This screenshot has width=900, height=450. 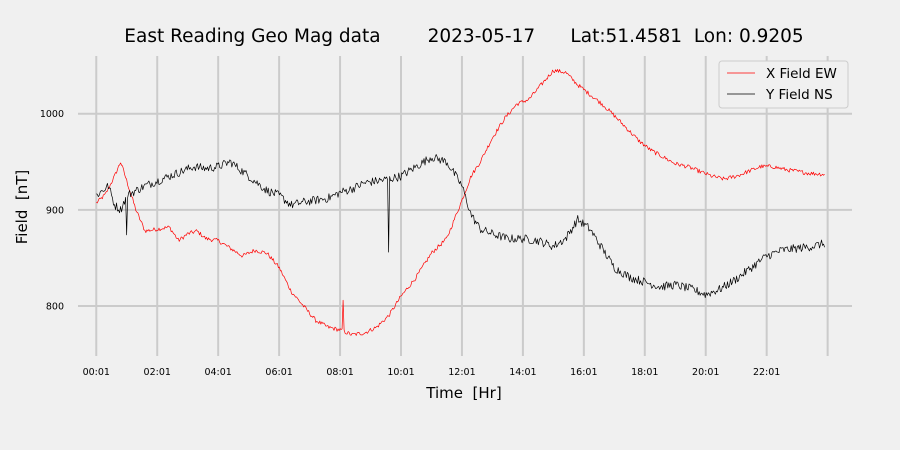 I want to click on y-tick-label: 900, so click(x=55, y=210).